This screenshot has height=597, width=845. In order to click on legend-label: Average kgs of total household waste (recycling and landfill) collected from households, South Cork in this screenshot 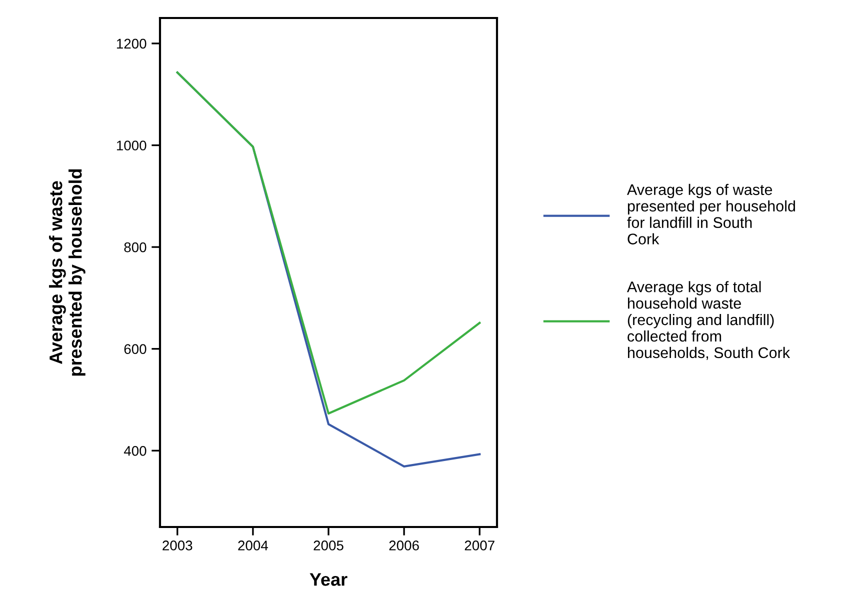, I will do `click(708, 320)`.